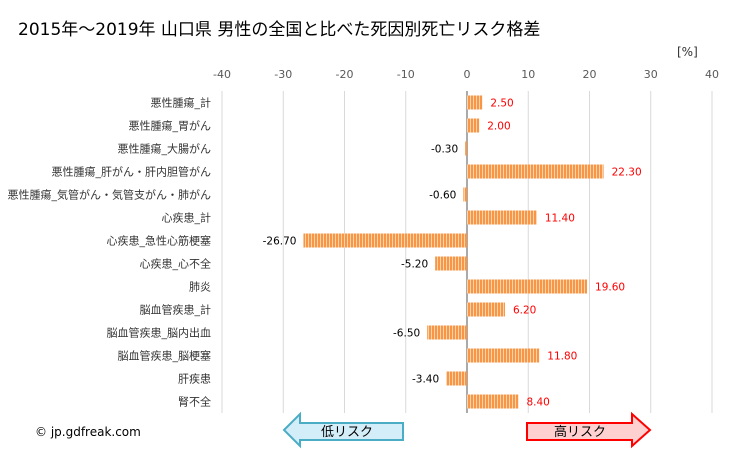 The width and height of the screenshot is (729, 450). Describe the element at coordinates (406, 334) in the screenshot. I see `data-label: -6.50` at that location.